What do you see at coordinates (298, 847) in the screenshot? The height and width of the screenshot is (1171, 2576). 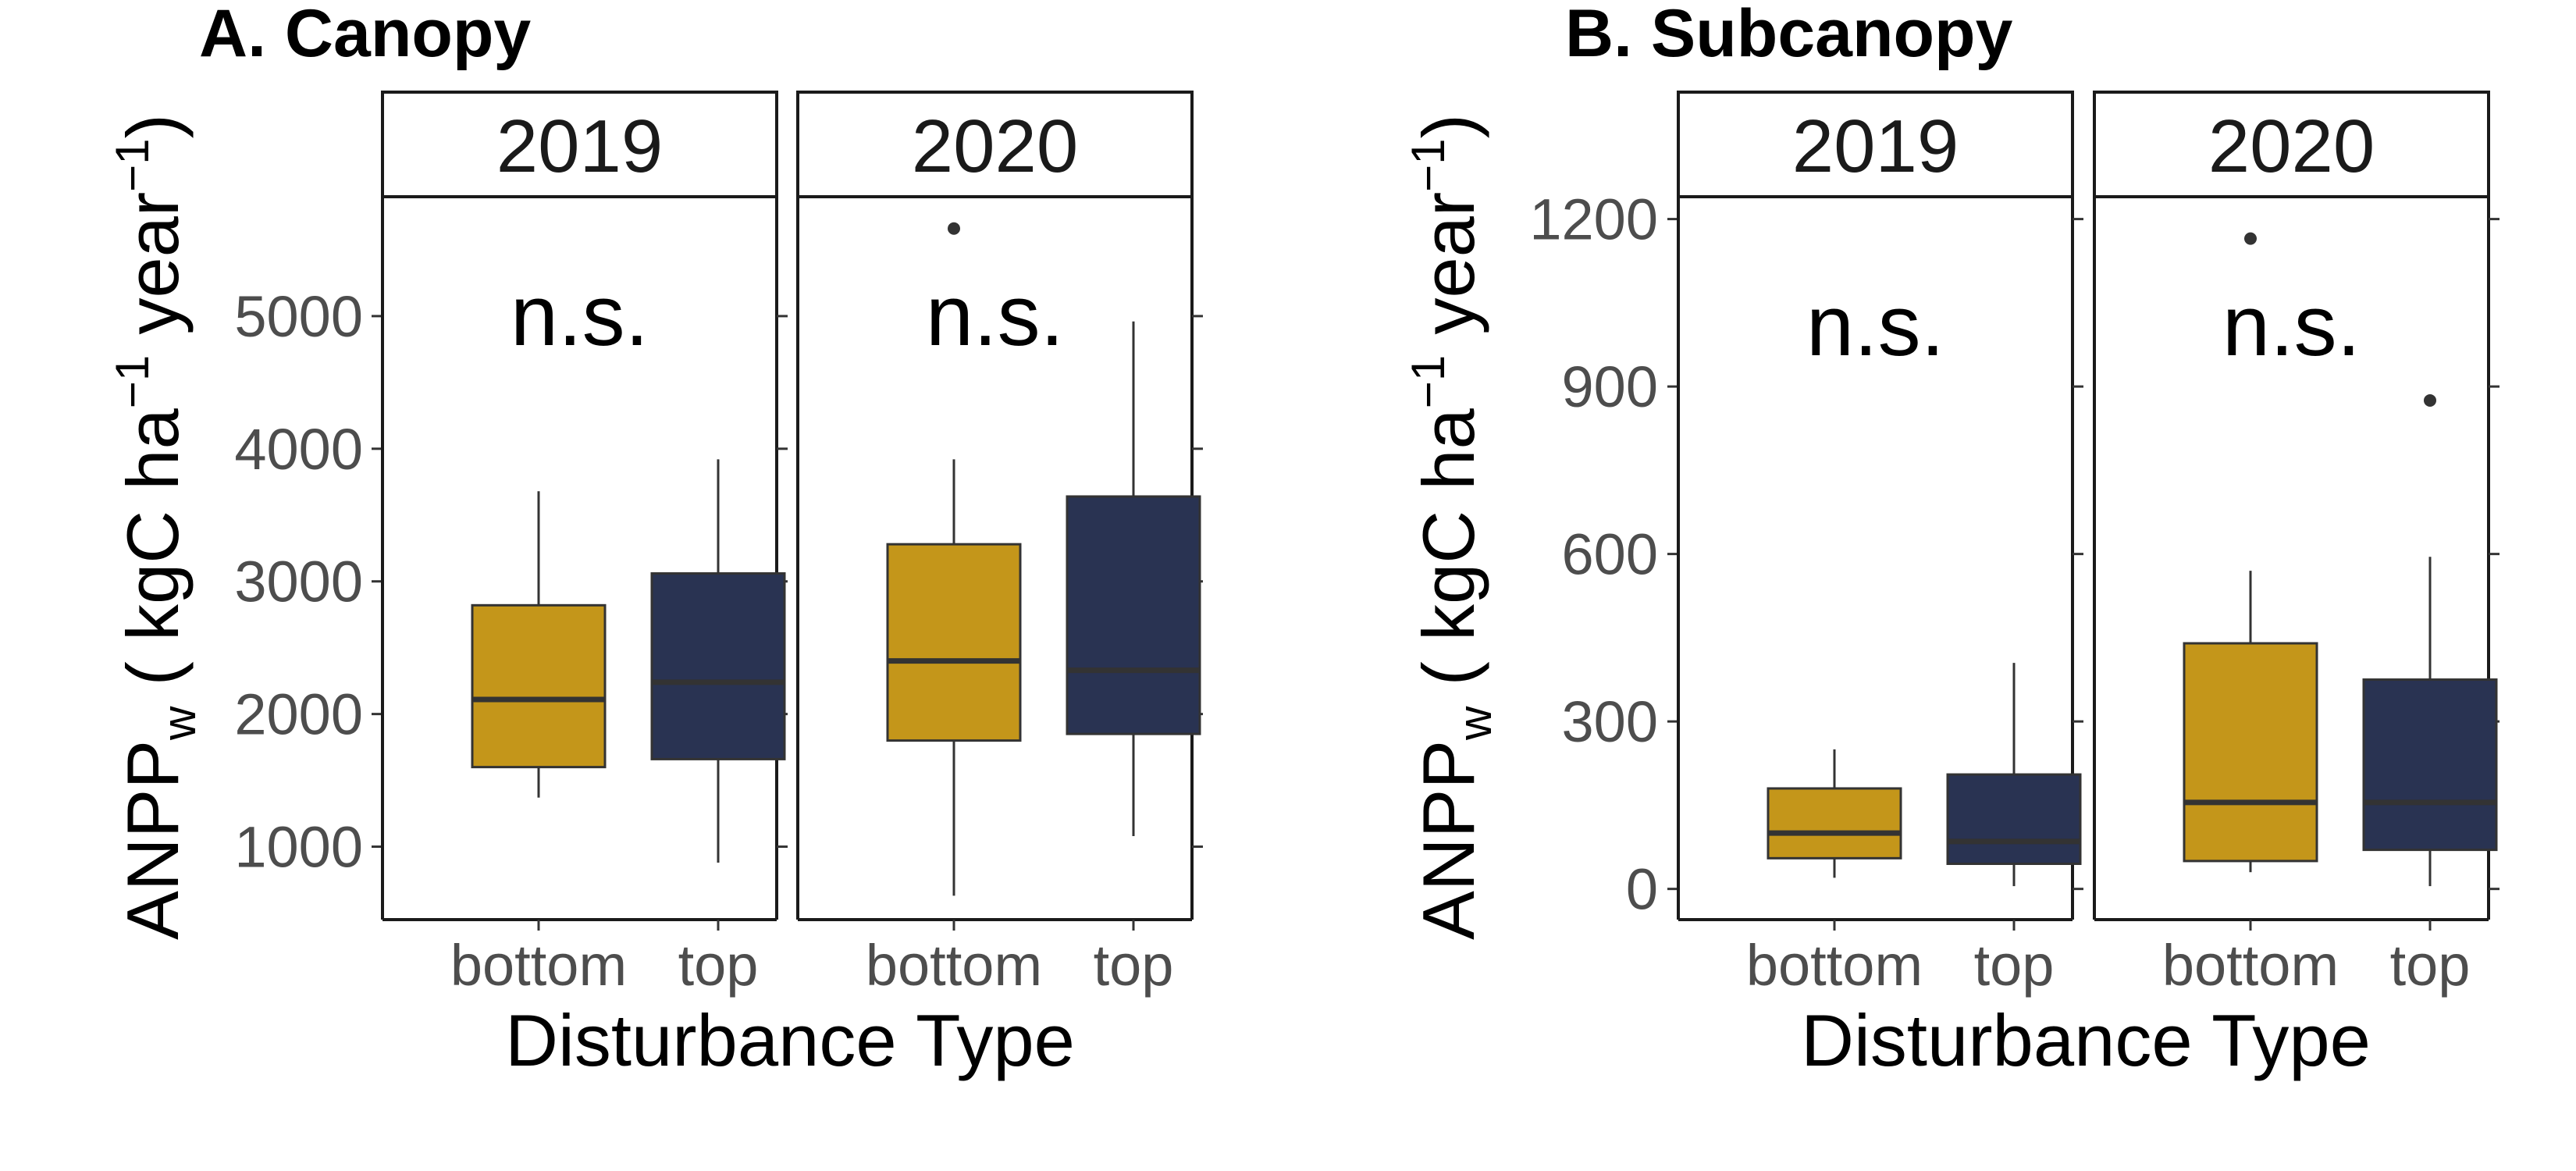 I see `y-tick-label: 1000` at bounding box center [298, 847].